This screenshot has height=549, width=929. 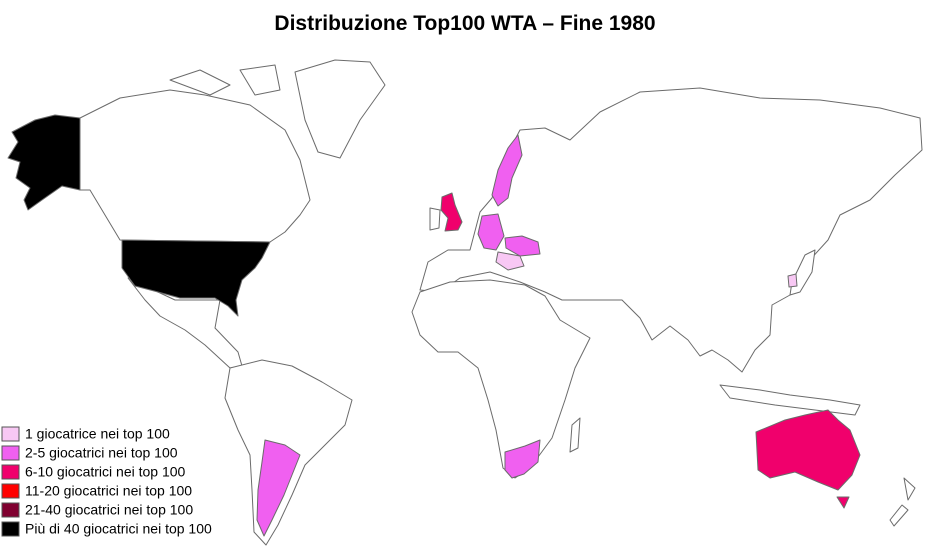 What do you see at coordinates (464, 23) in the screenshot?
I see `map-title: Distribuzione Top100 WTA – Fine 1980` at bounding box center [464, 23].